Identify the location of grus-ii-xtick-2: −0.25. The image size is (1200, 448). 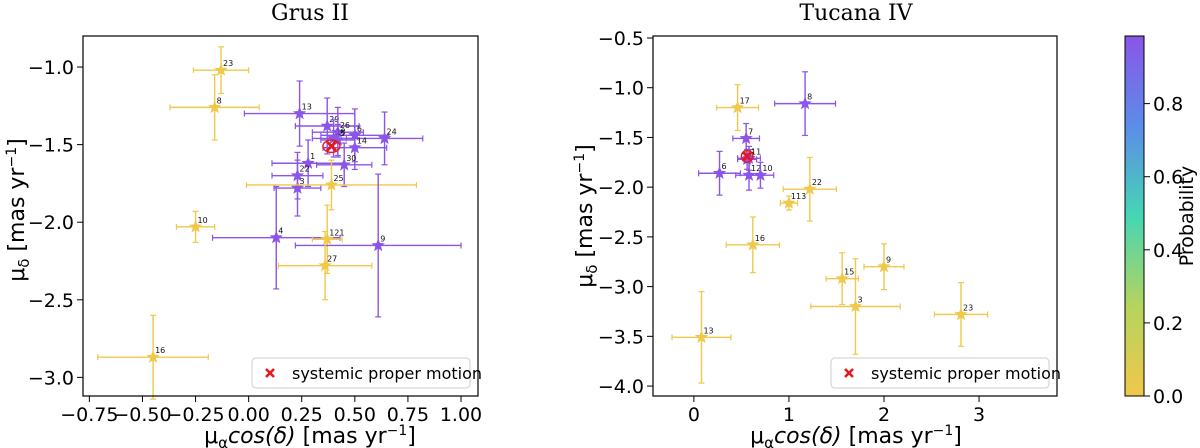
(195, 411).